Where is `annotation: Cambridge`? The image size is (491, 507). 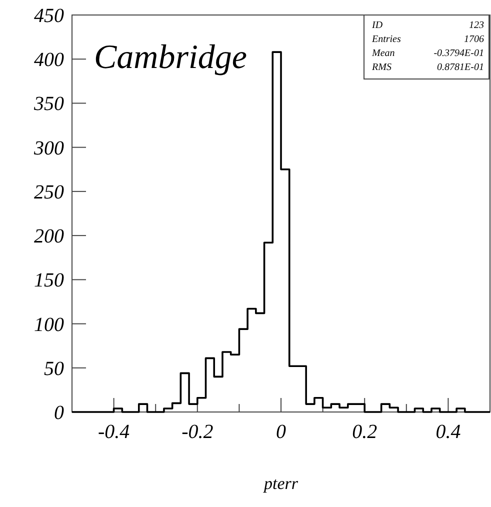
annotation: Cambridge is located at coordinates (170, 57).